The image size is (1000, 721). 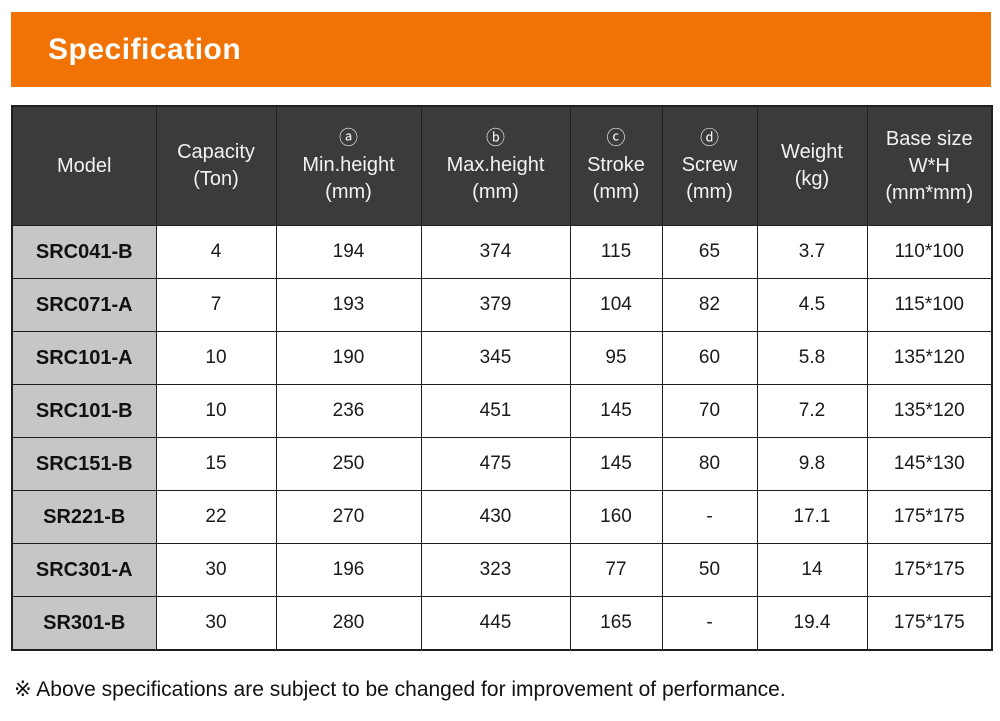 I want to click on model-cell: SRC101-B, so click(x=84, y=411).